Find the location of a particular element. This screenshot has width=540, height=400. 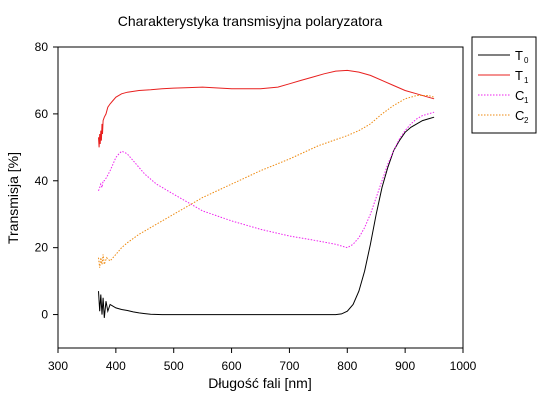

legend-box is located at coordinates (504, 85).